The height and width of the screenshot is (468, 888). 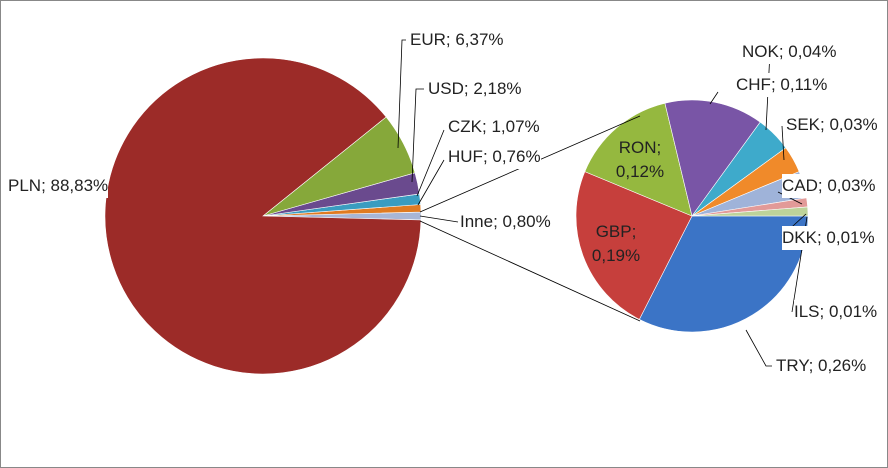 What do you see at coordinates (821, 366) in the screenshot?
I see `data-label: TRY; 0,26%` at bounding box center [821, 366].